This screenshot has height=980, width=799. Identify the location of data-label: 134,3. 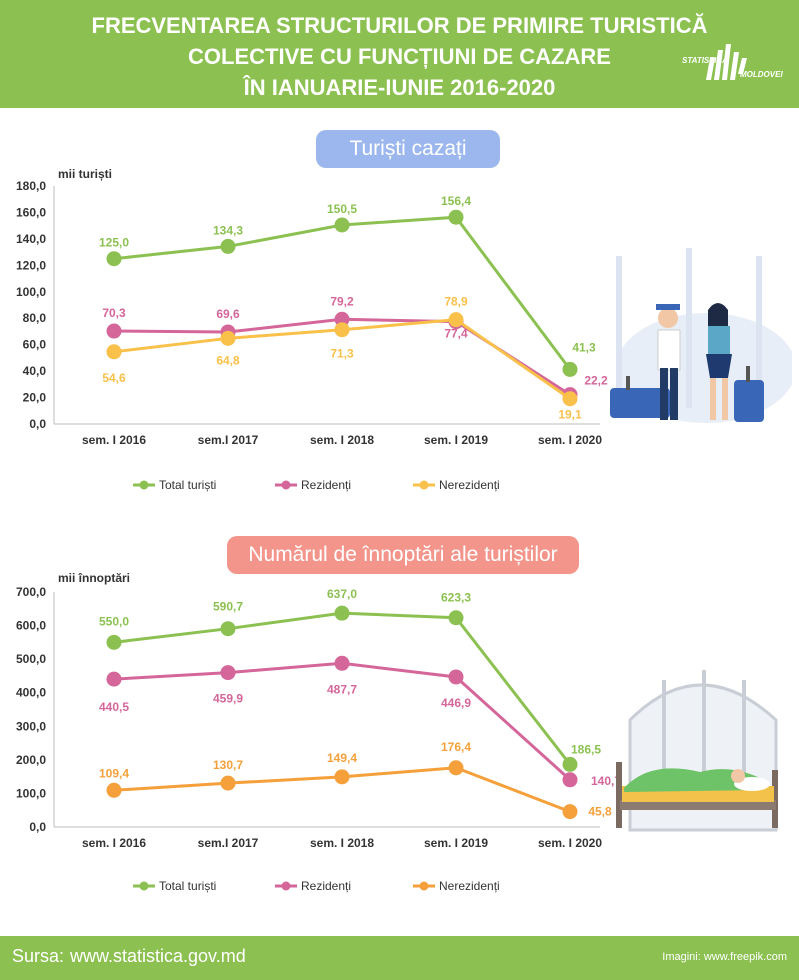
(228, 230).